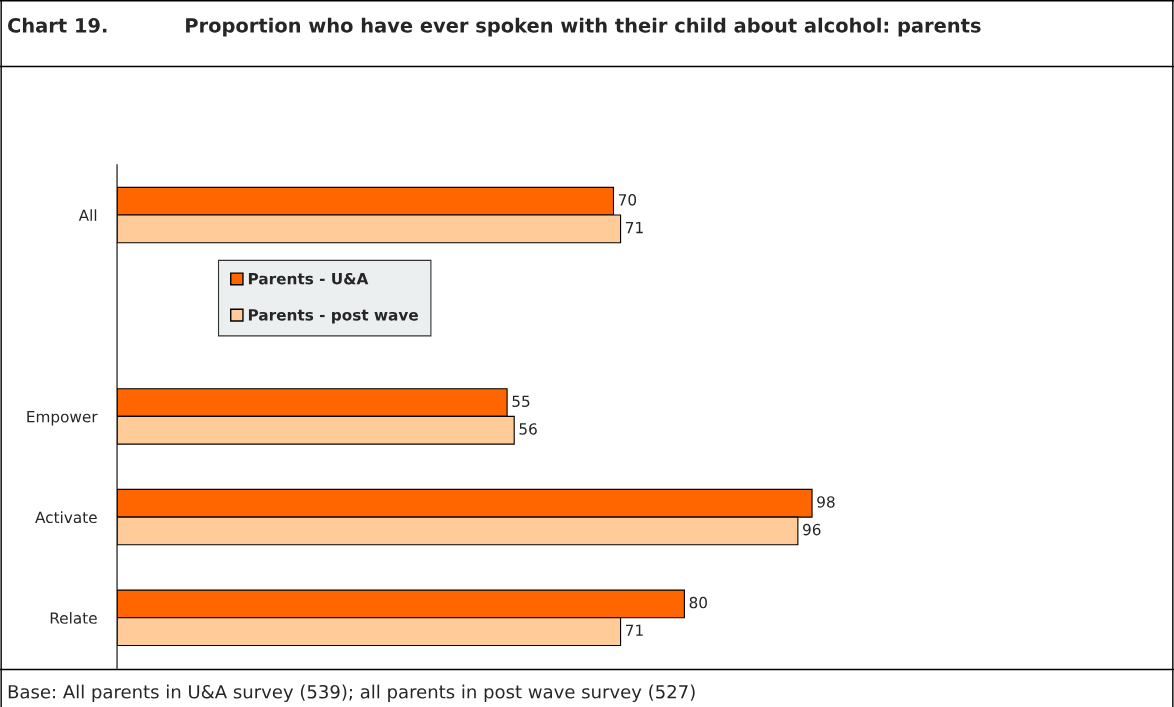 The height and width of the screenshot is (707, 1174). What do you see at coordinates (812, 529) in the screenshot?
I see `data-label: 96` at bounding box center [812, 529].